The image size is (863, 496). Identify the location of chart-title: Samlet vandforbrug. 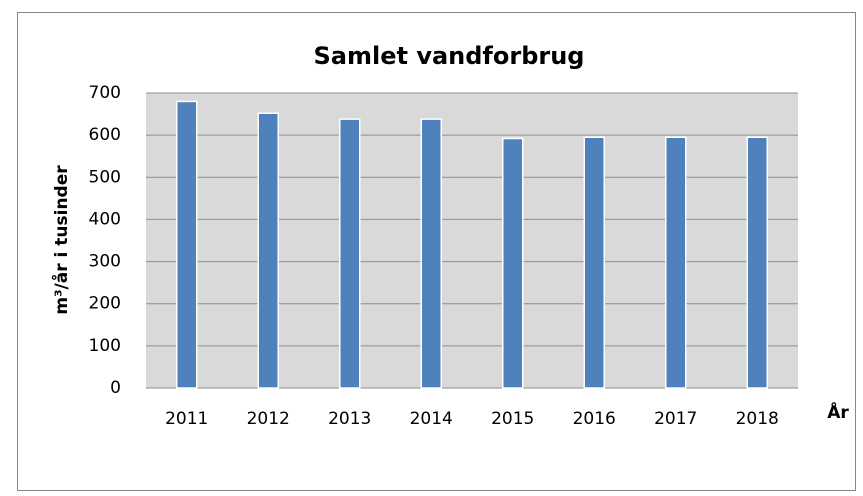
(449, 56).